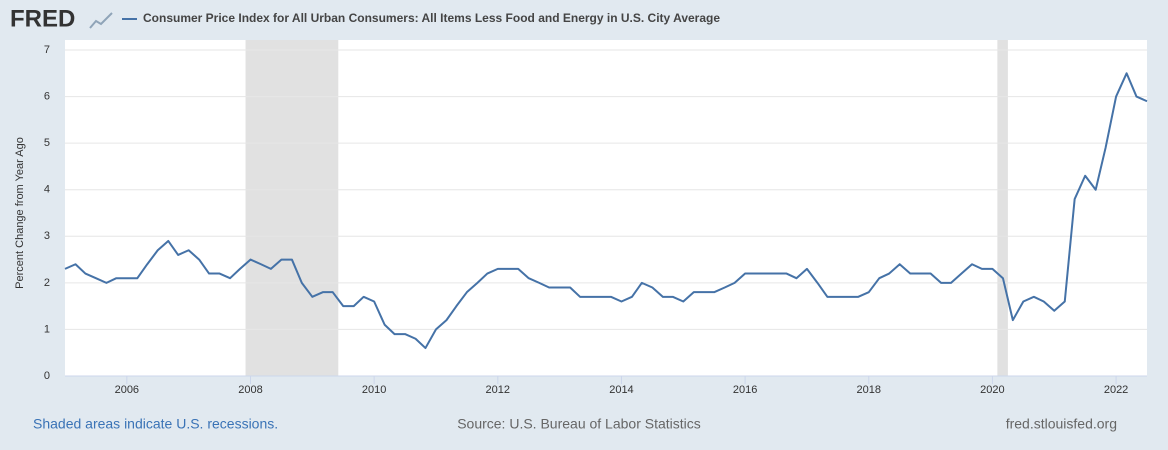 The height and width of the screenshot is (450, 1168). What do you see at coordinates (47, 236) in the screenshot?
I see `y-tick-label: 3` at bounding box center [47, 236].